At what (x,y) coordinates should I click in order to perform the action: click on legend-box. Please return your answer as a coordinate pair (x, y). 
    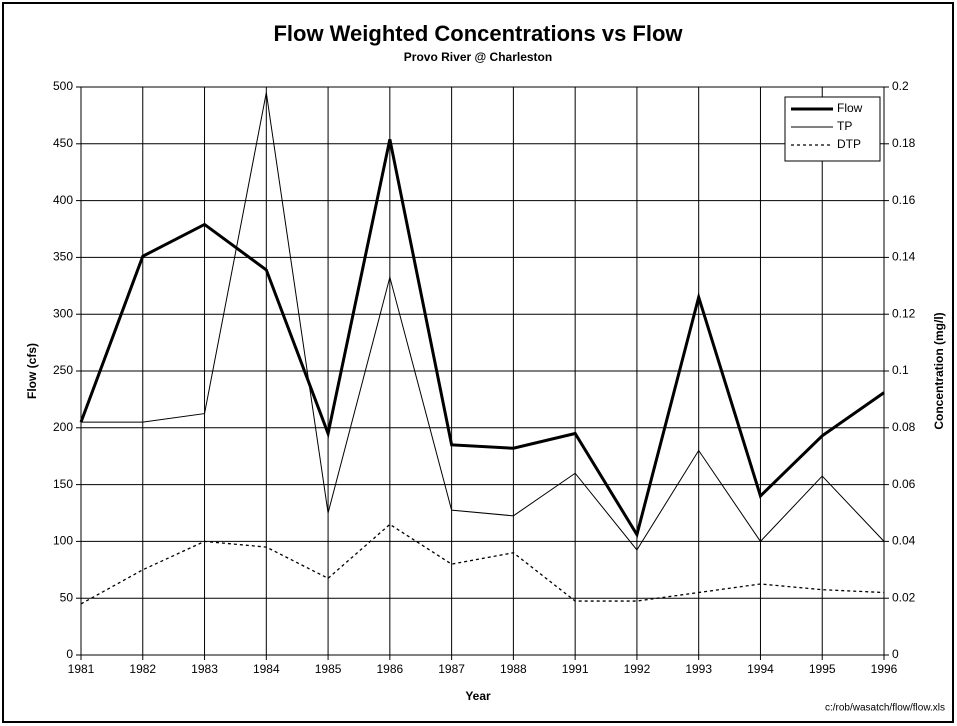
    Looking at the image, I should click on (832, 129).